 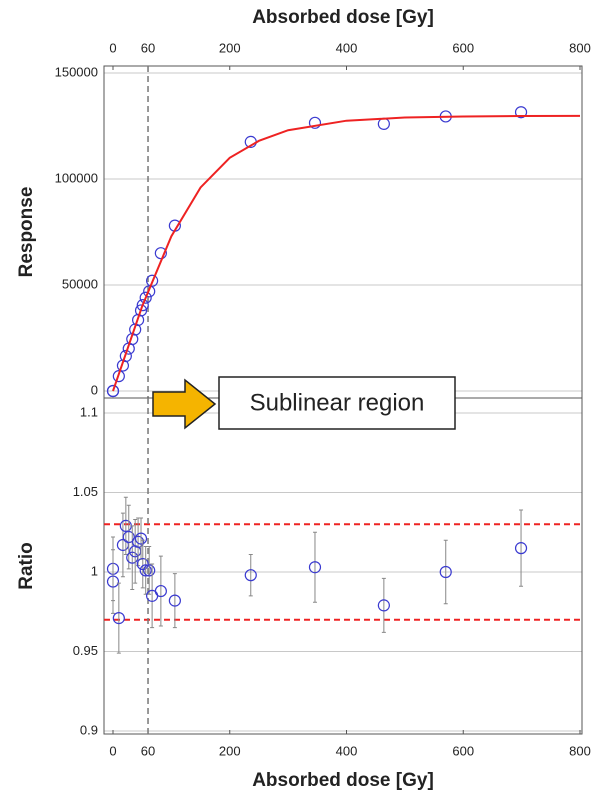 I want to click on annotation-box, so click(x=337, y=403).